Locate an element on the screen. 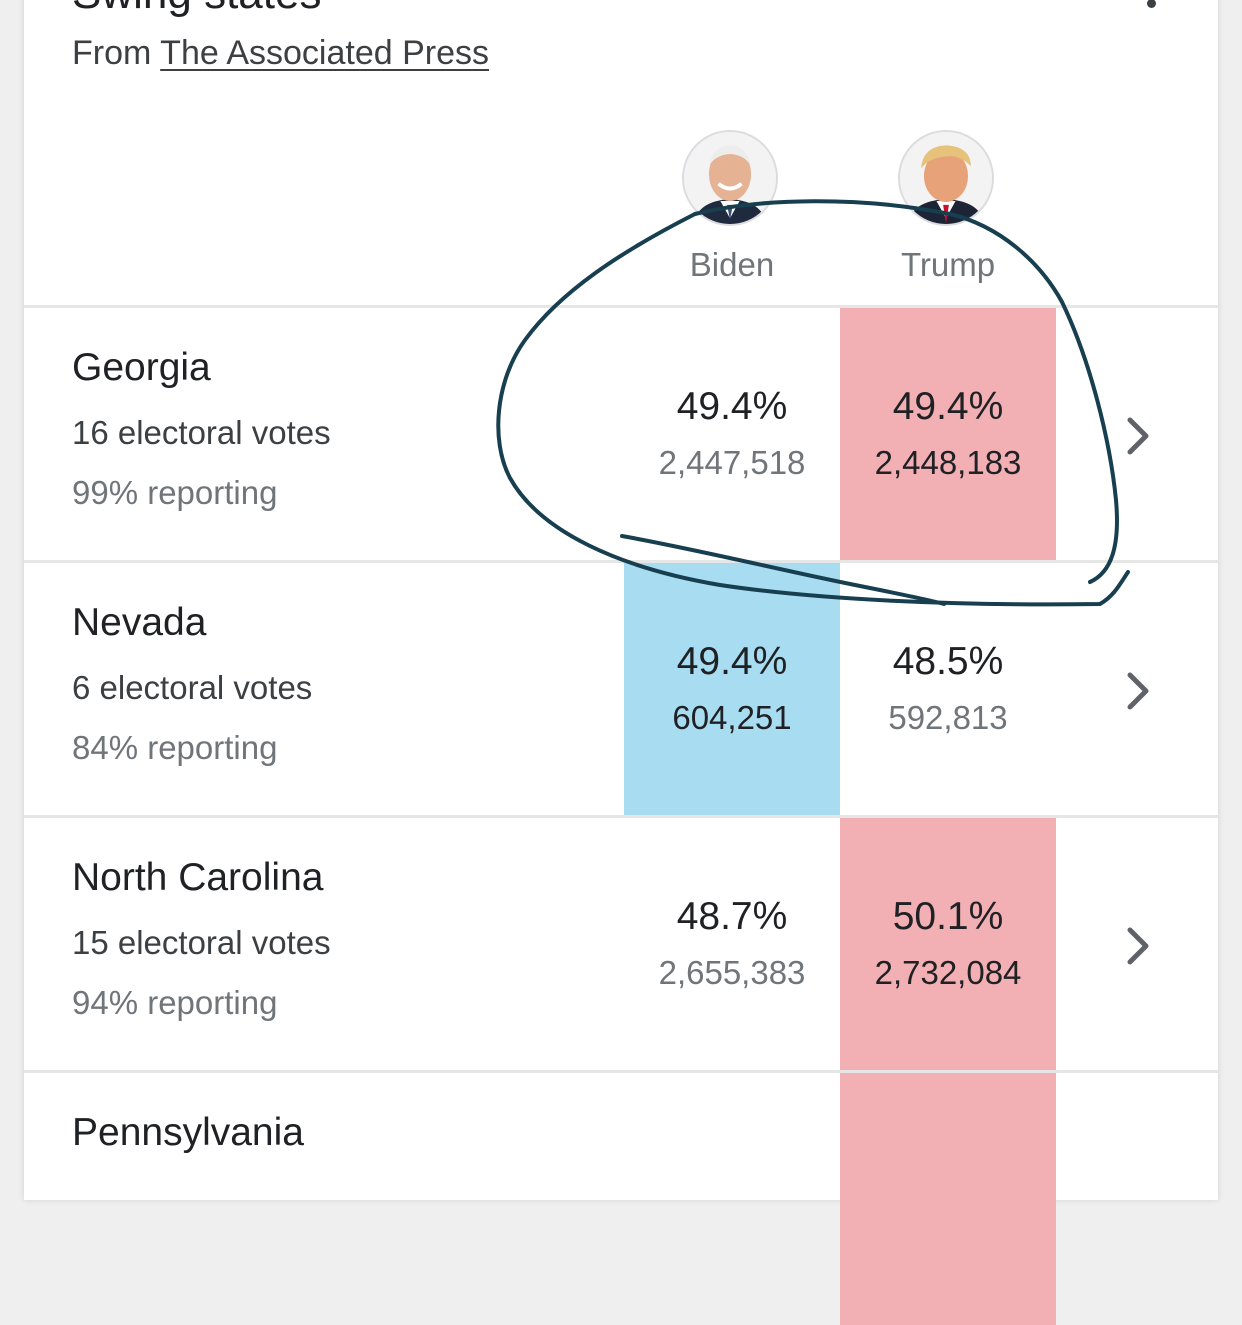  reporting-status: 84% reporting is located at coordinates (175, 747).